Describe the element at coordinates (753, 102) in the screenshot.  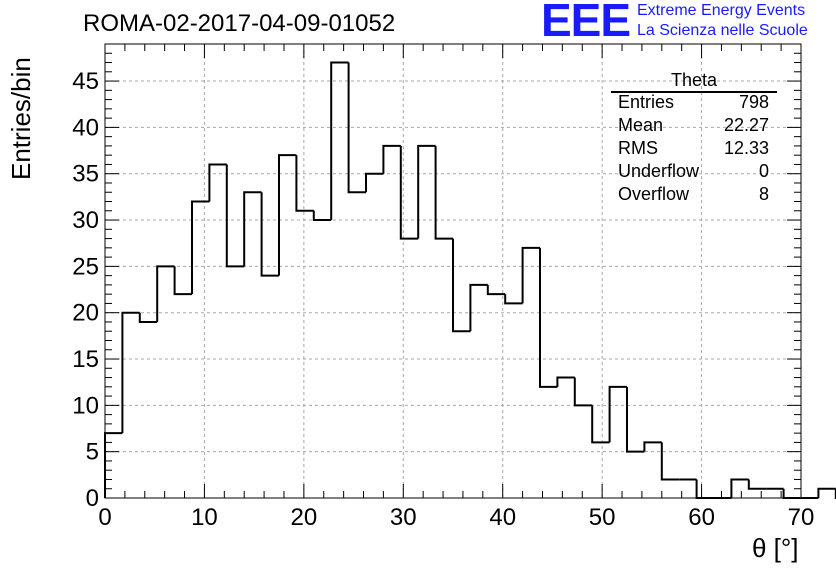
I see `stat-value: 798` at that location.